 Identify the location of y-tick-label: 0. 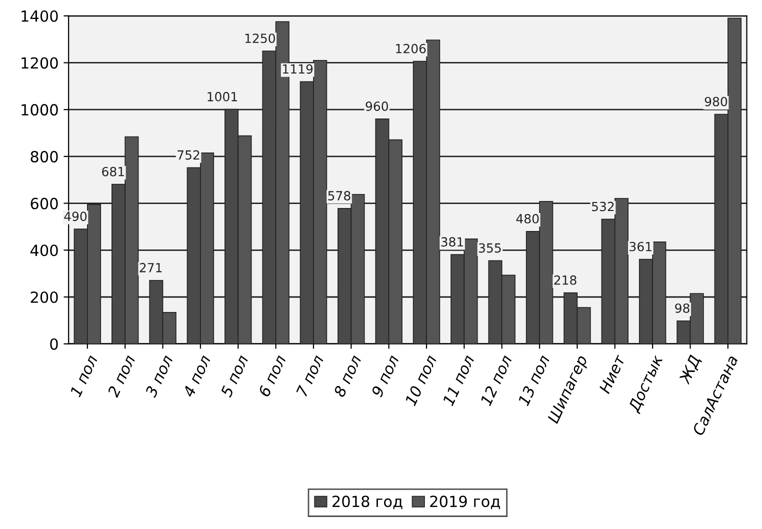
(54, 344).